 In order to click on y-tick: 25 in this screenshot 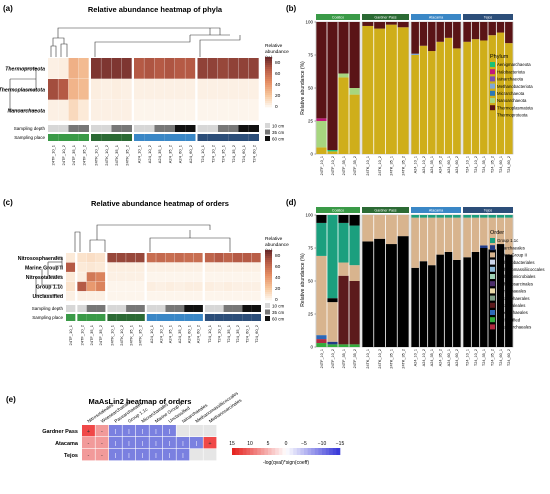, I will do `click(311, 121)`.